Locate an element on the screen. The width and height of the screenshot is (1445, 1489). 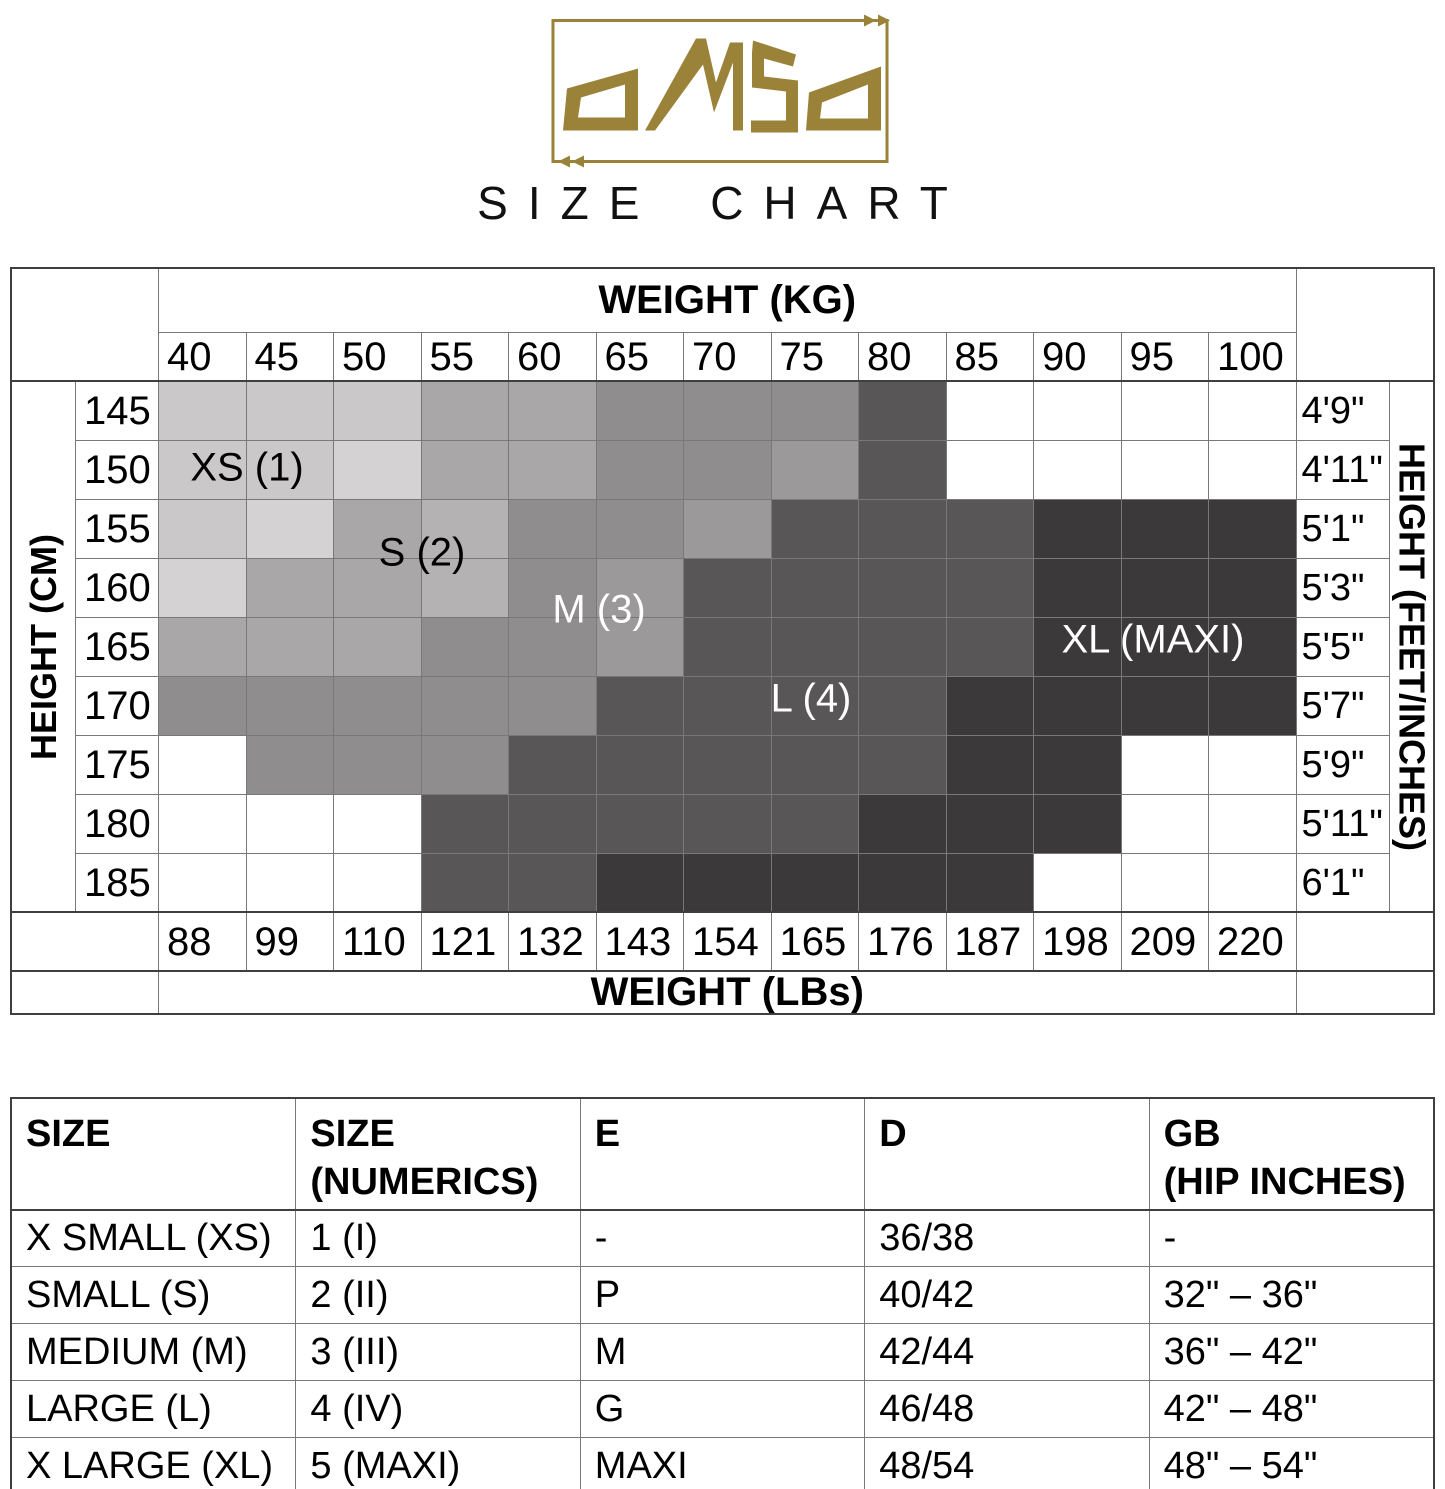
size-zone-label: XS (1) is located at coordinates (247, 467).